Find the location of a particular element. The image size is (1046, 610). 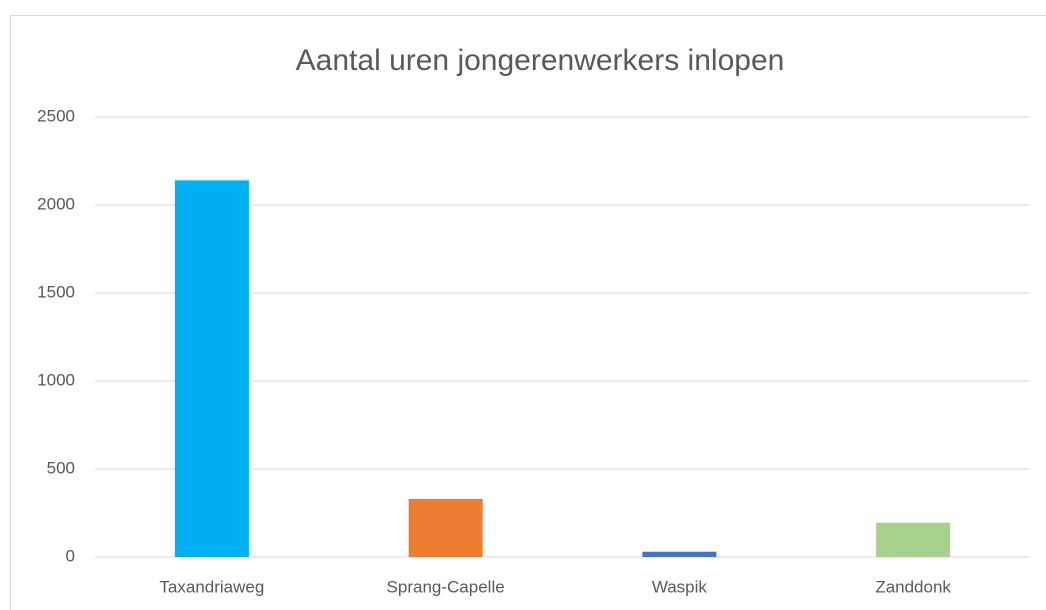

y-tick-label: 2500 is located at coordinates (56, 115).